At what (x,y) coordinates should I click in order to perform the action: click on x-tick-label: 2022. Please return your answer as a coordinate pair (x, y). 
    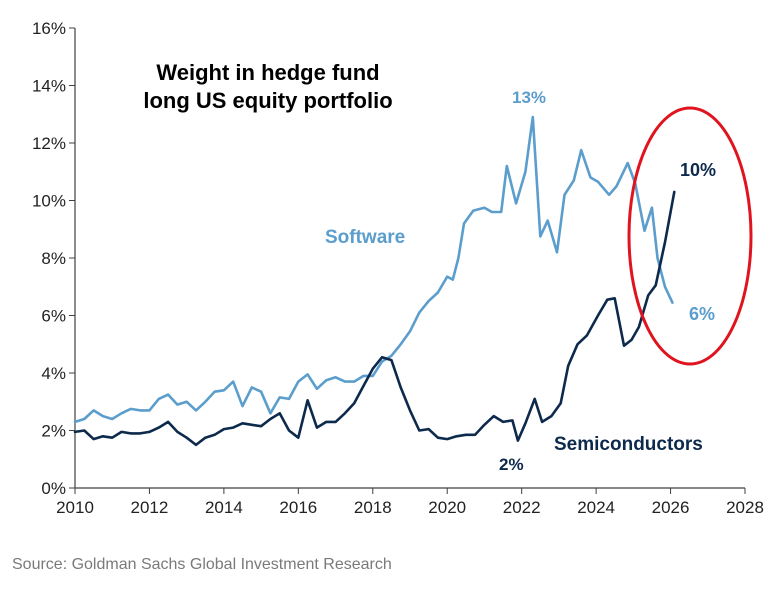
    Looking at the image, I should click on (522, 507).